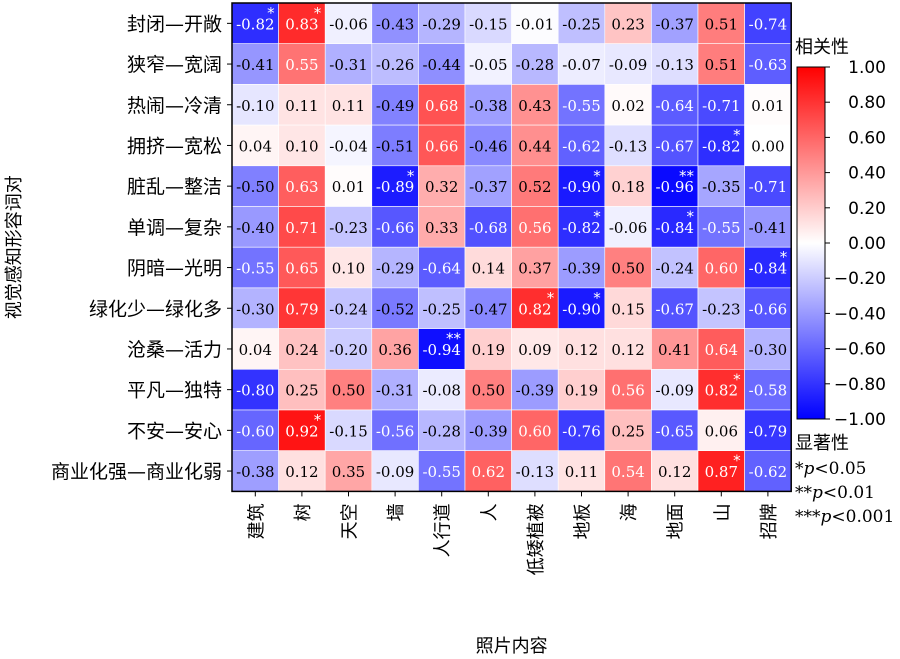 The height and width of the screenshot is (659, 900). I want to click on column-label: 墙, so click(396, 512).